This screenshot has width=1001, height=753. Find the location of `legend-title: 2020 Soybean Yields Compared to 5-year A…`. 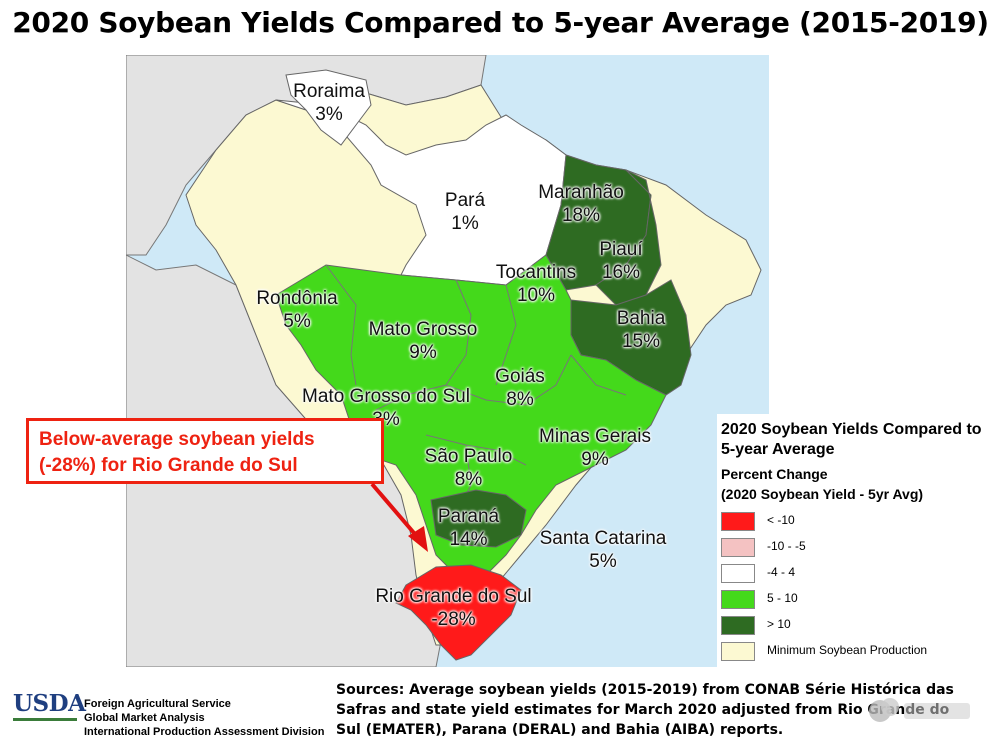

legend-title: 2020 Soybean Yields Compared to 5-year A… is located at coordinates (851, 439).